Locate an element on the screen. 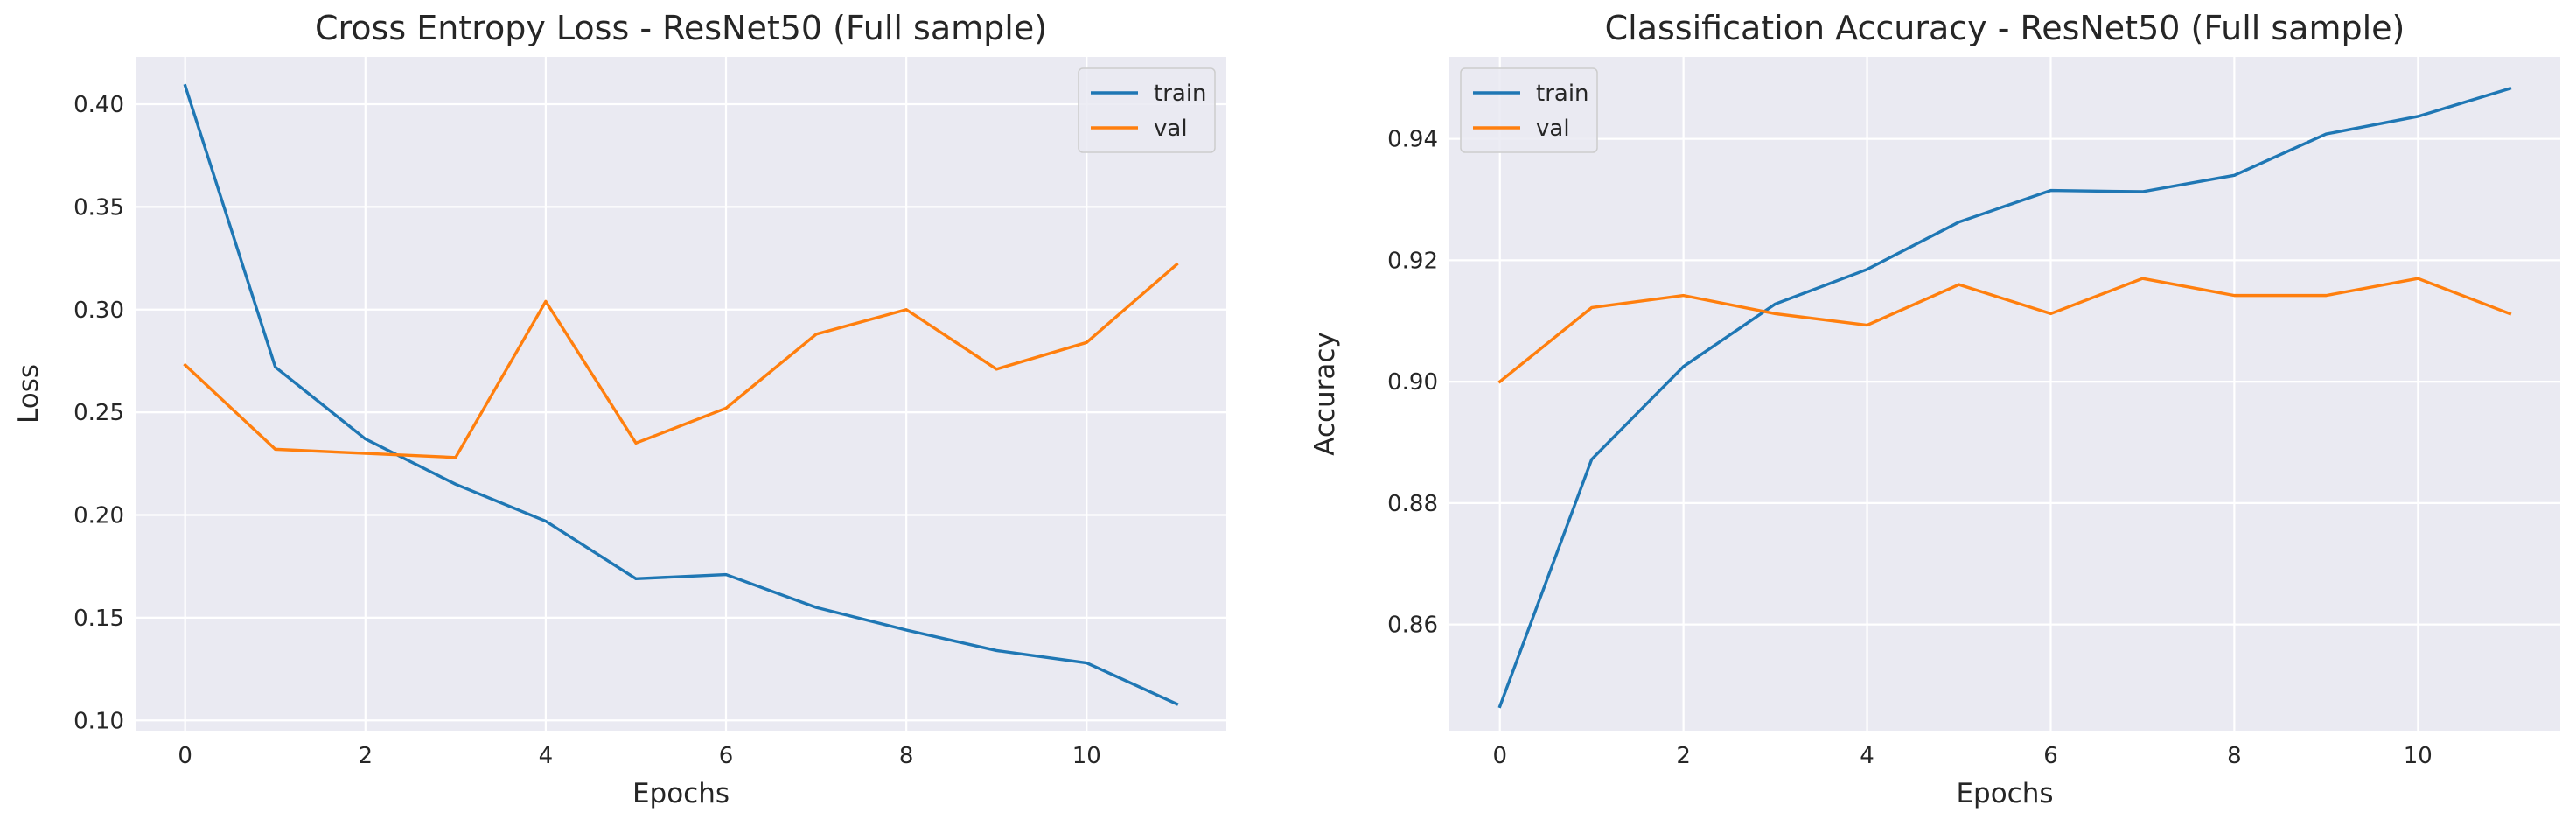 This screenshot has width=2576, height=827. y-tick-label: 0.88 is located at coordinates (1412, 504).